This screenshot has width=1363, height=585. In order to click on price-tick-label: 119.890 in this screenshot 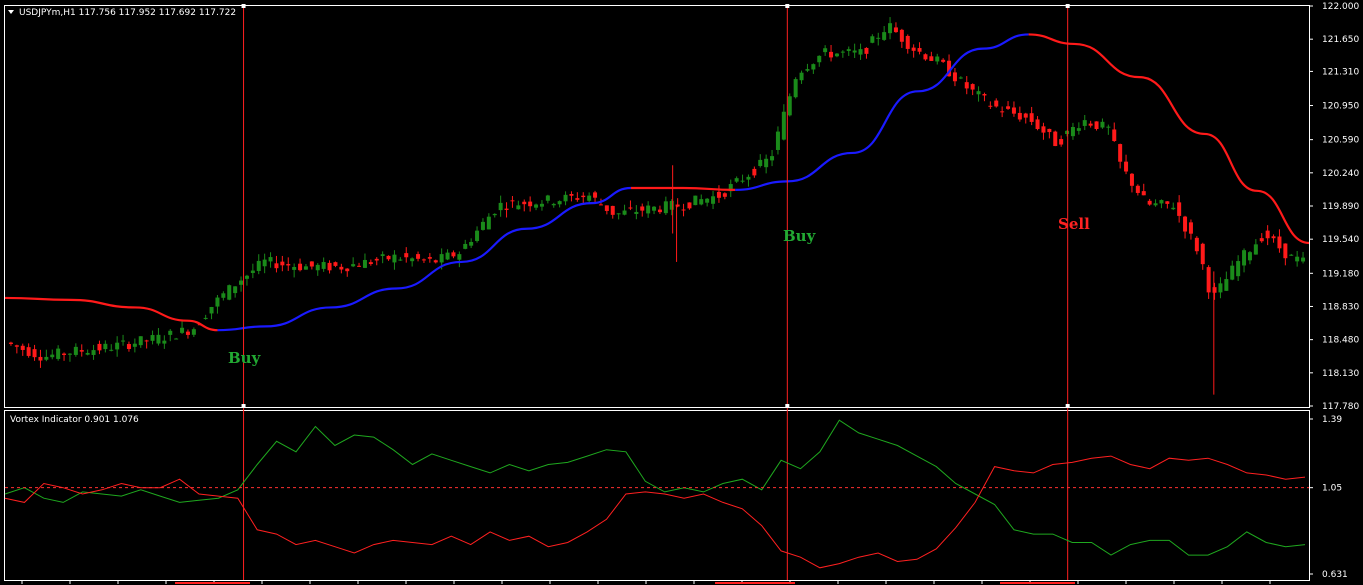, I will do `click(1340, 207)`.